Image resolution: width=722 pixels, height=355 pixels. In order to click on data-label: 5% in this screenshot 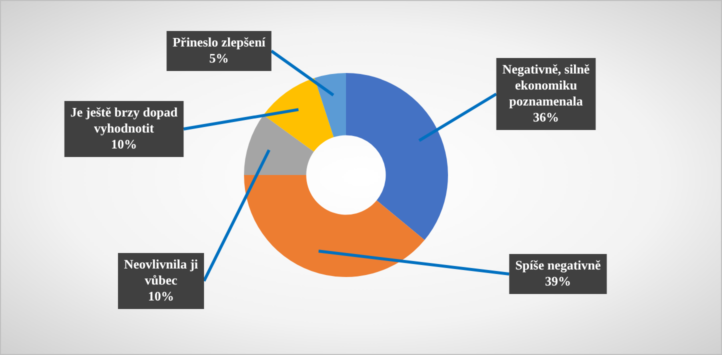, I will do `click(219, 58)`.